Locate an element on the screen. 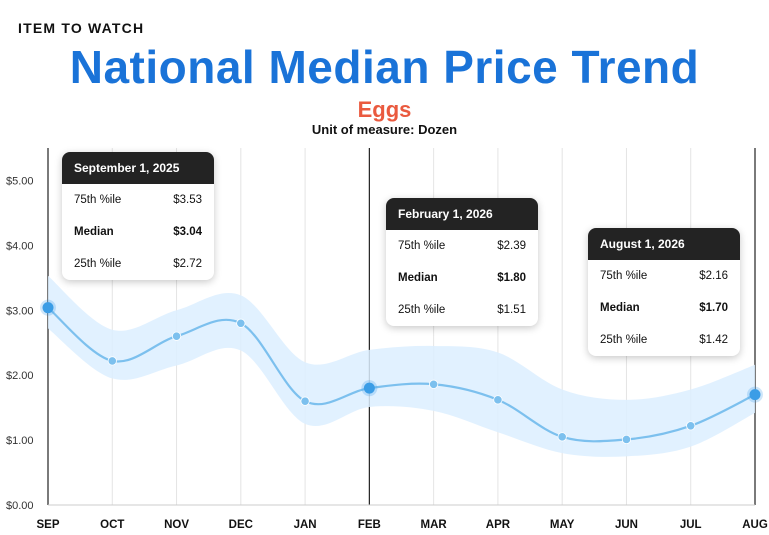 The image size is (769, 535). tooltip-date: September 1, 2025 is located at coordinates (138, 168).